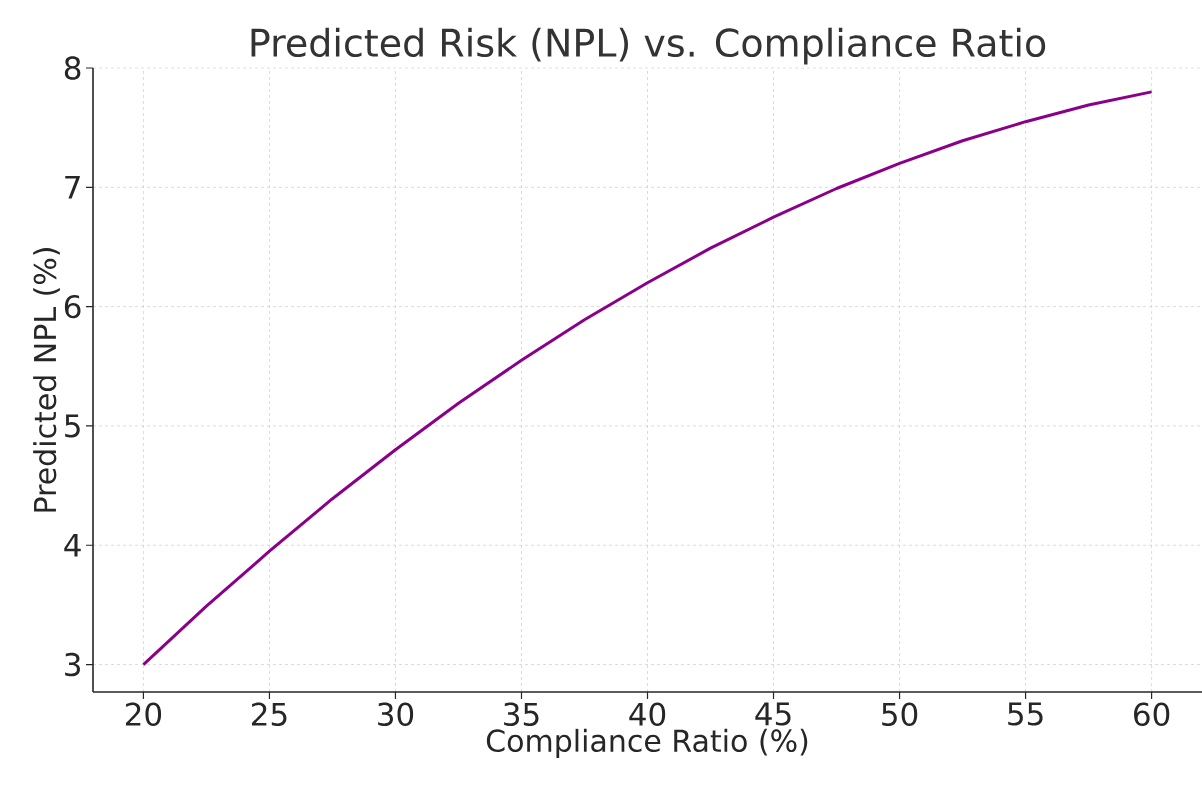  I want to click on x-tick-label: 55, so click(1025, 714).